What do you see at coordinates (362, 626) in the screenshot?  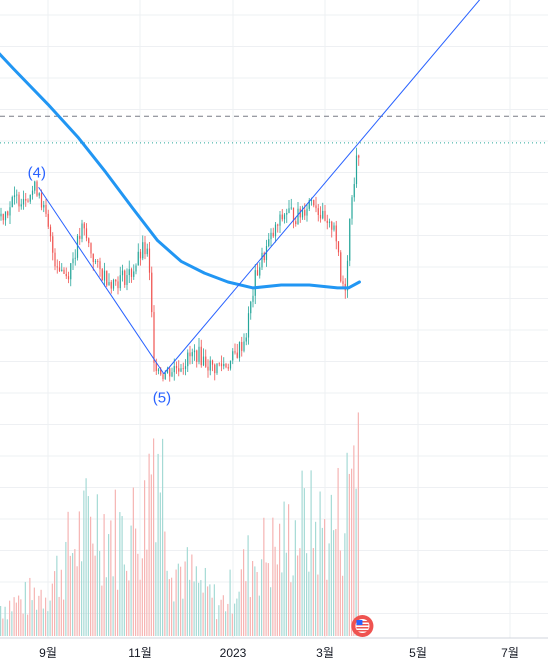 I see `us-flag-icon` at bounding box center [362, 626].